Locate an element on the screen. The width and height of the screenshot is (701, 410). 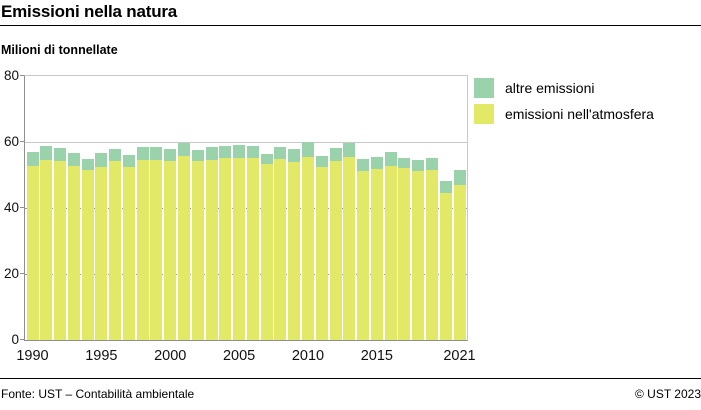
legend: altre emissioni emissioni nell'atmosfera is located at coordinates (564, 101).